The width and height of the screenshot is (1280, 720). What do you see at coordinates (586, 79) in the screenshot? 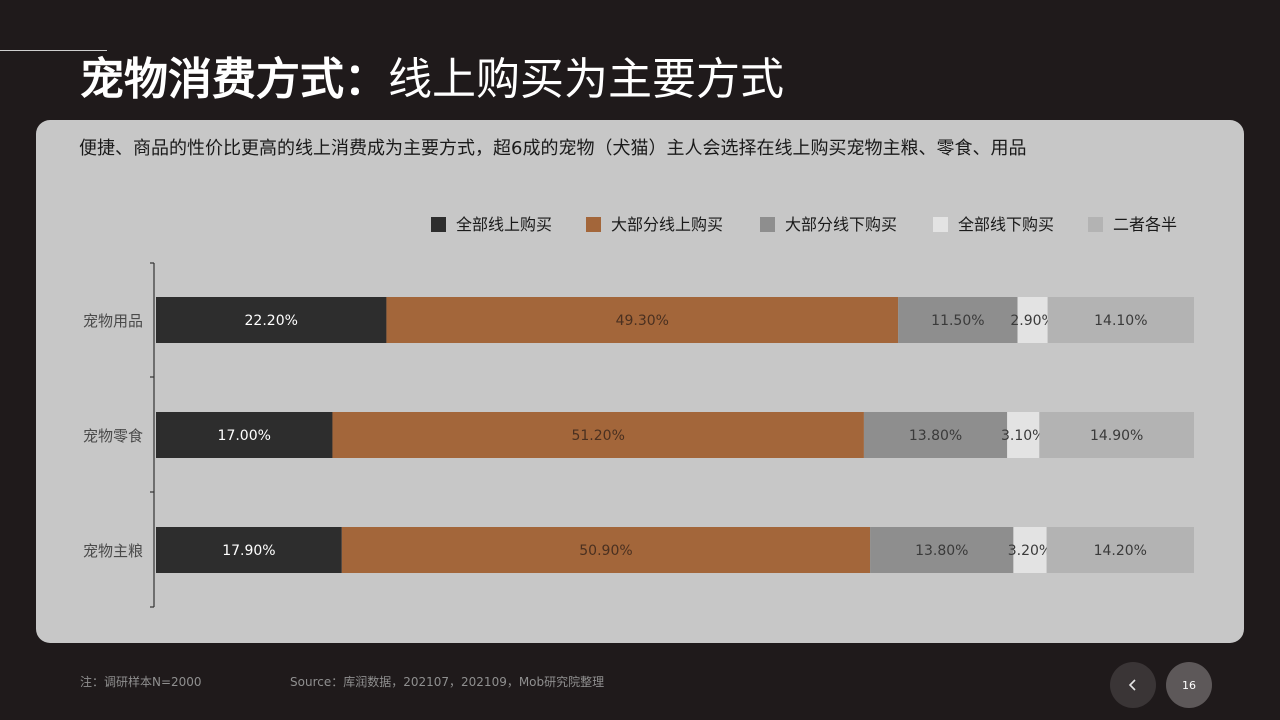
I see `page-title-light: 线上购买为主要方式` at bounding box center [586, 79].